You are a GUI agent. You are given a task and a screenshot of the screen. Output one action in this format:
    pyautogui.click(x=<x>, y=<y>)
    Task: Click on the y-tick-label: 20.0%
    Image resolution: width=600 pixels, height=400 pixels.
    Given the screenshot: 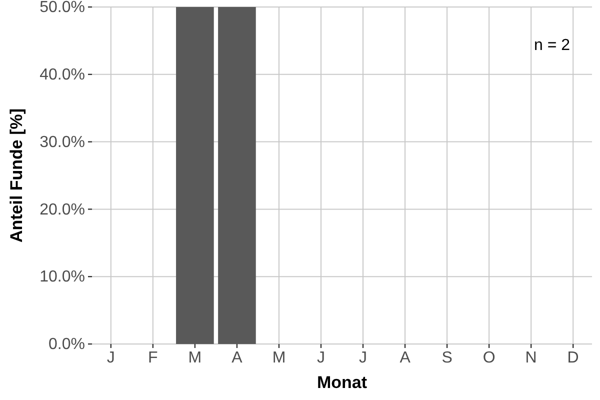 What is the action you would take?
    pyautogui.click(x=62, y=209)
    